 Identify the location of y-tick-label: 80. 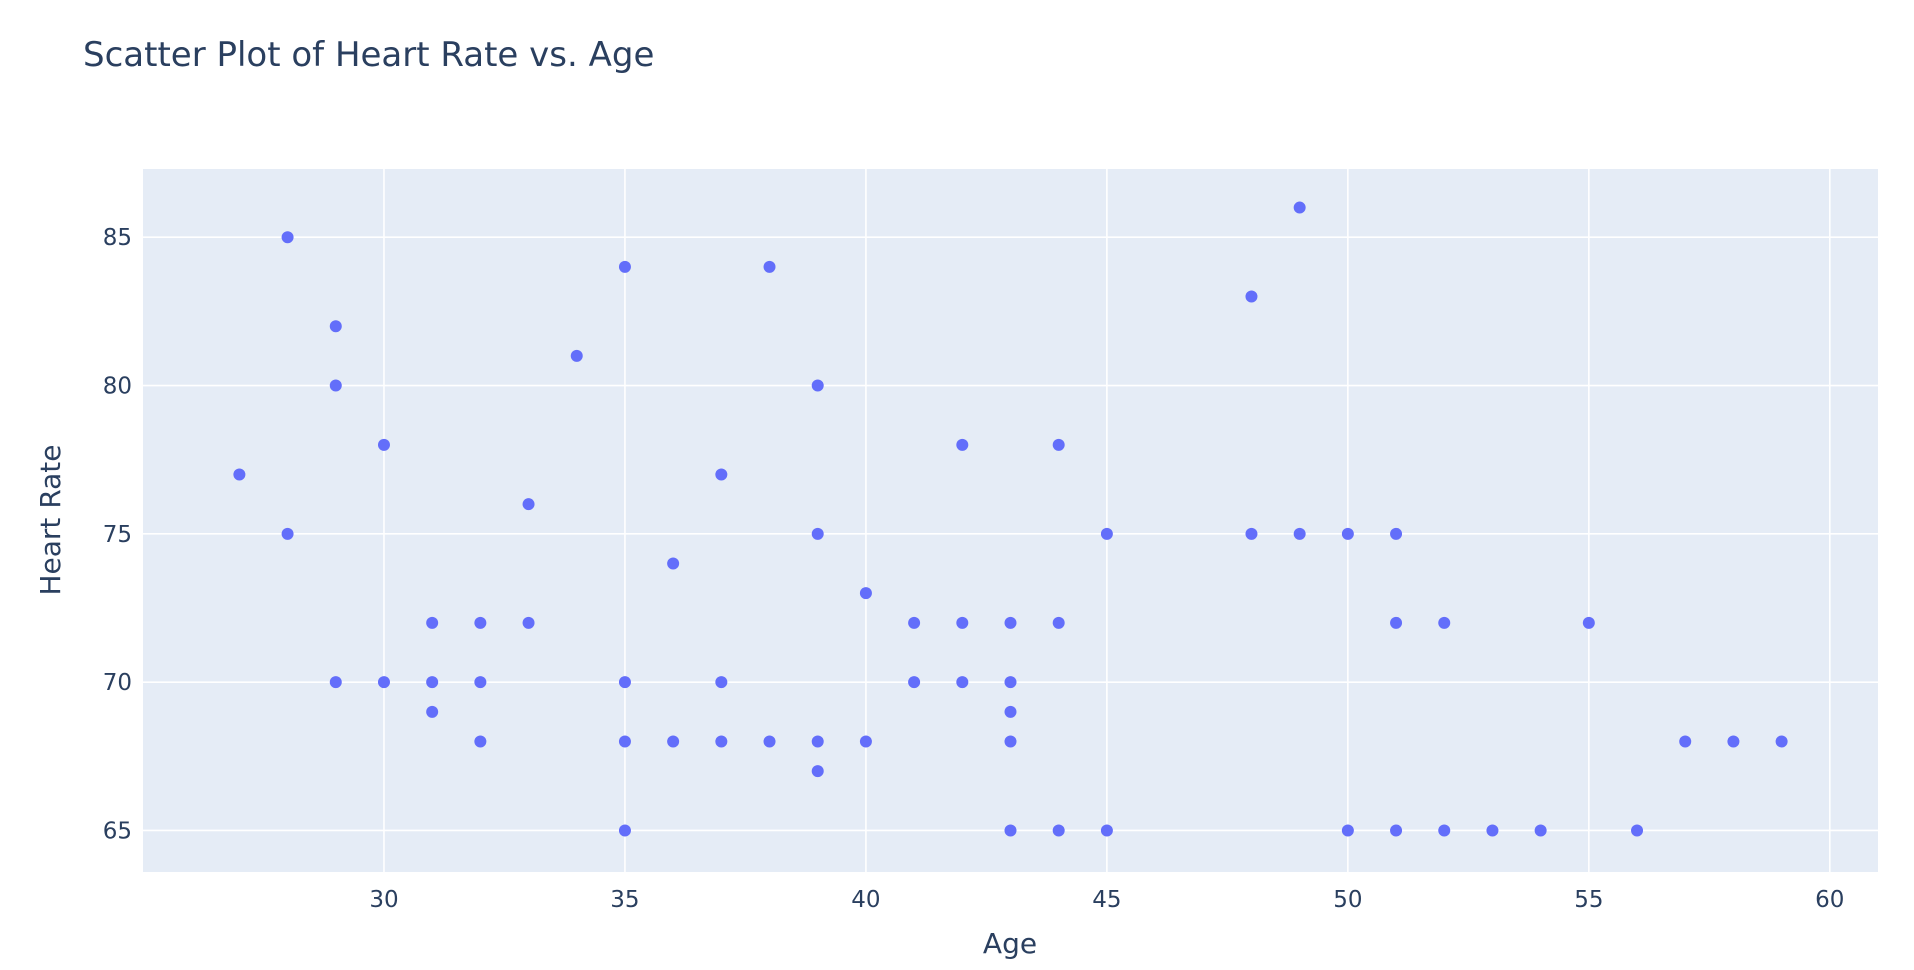
(117, 387).